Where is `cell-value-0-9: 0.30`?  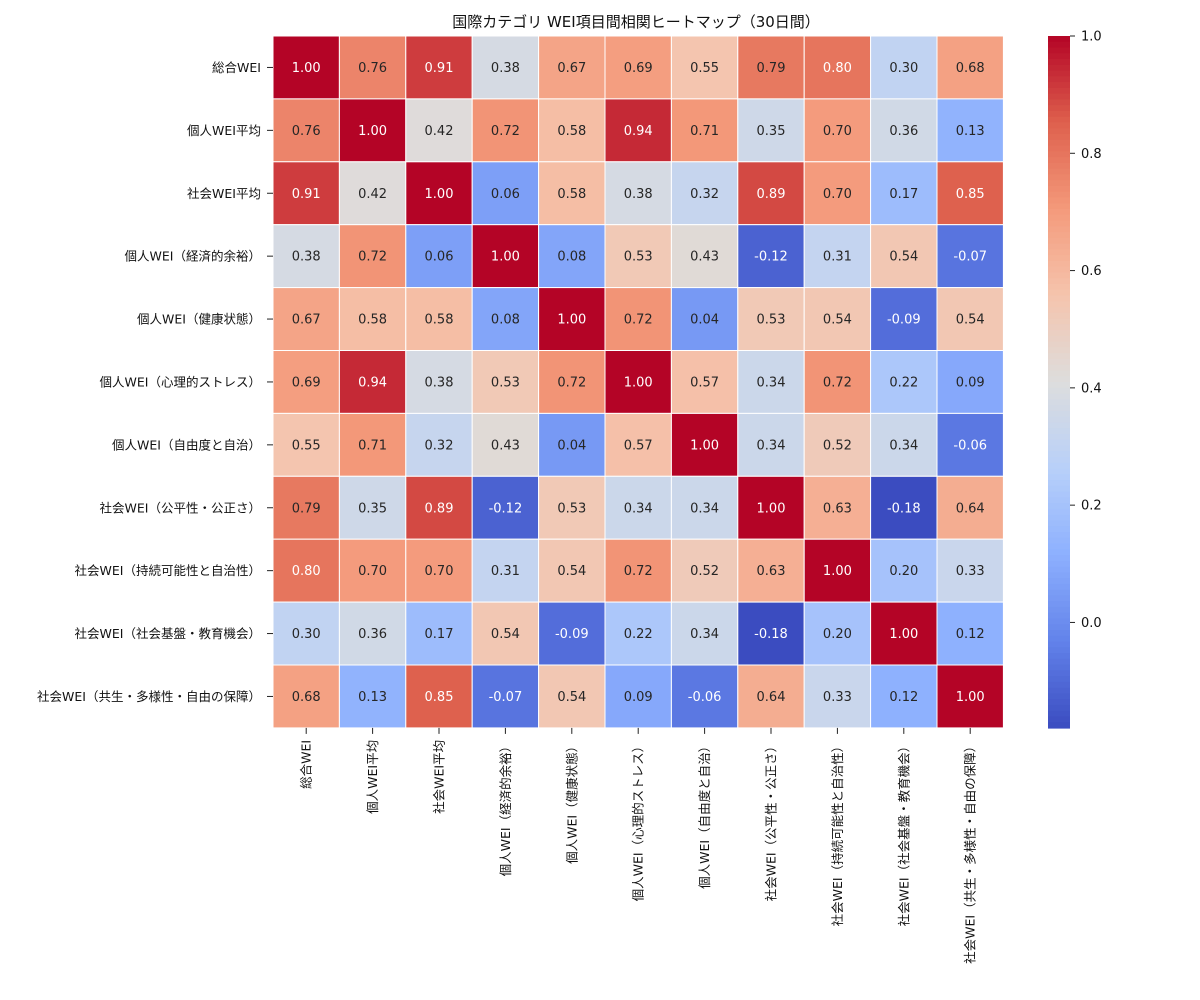
cell-value-0-9: 0.30 is located at coordinates (903, 68).